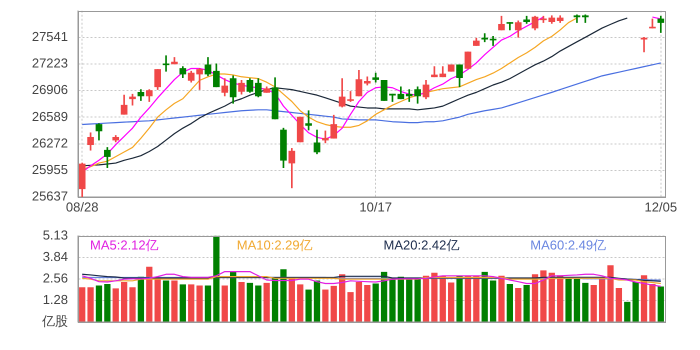 The height and width of the screenshot is (350, 700). I want to click on y-tick-label: 26272, so click(50, 142).